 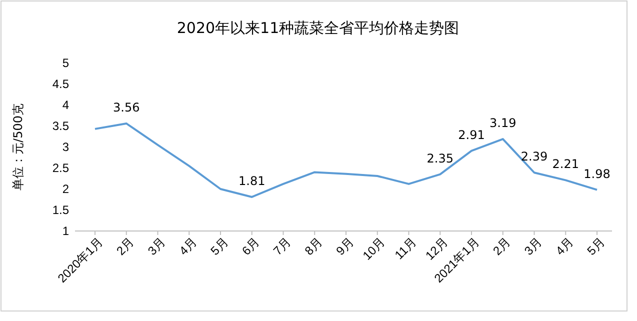 What do you see at coordinates (436, 248) in the screenshot?
I see `x-tick-label: 12月` at bounding box center [436, 248].